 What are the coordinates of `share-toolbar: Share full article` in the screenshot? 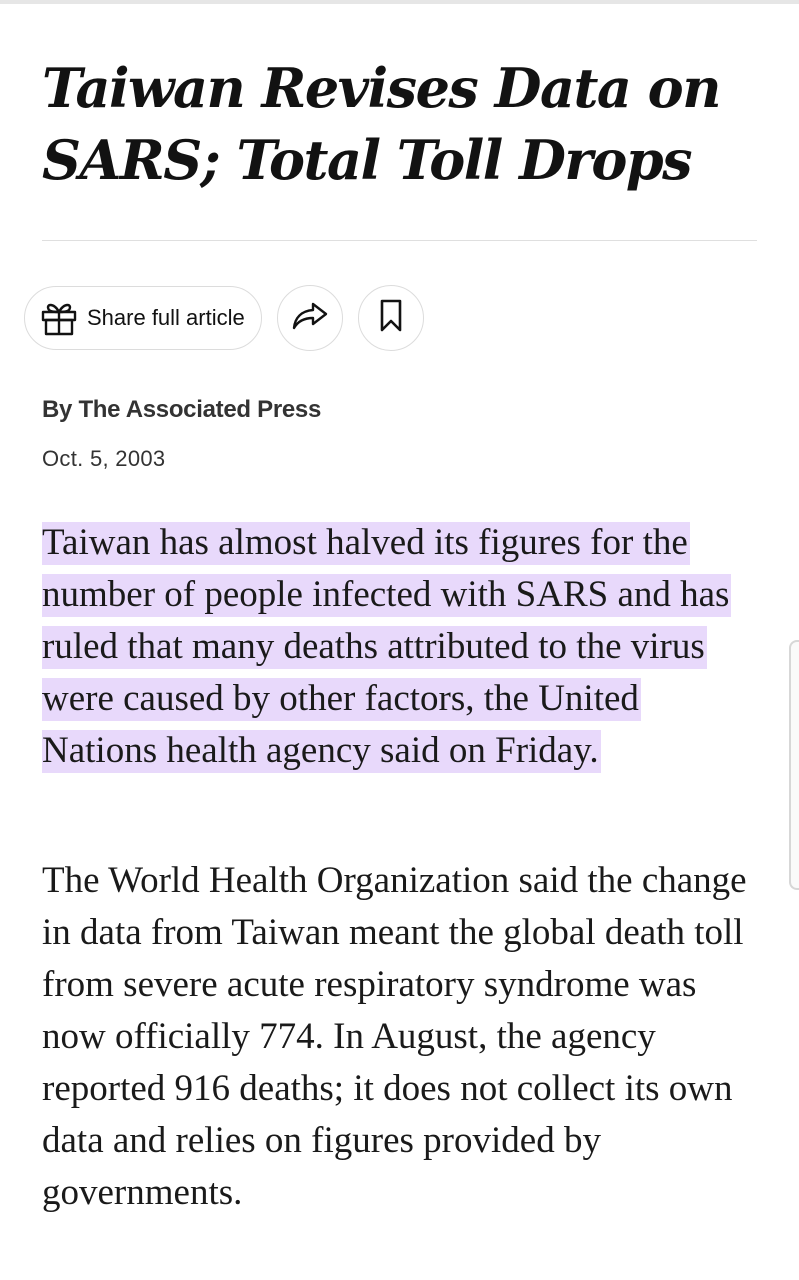 It's located at (224, 318).